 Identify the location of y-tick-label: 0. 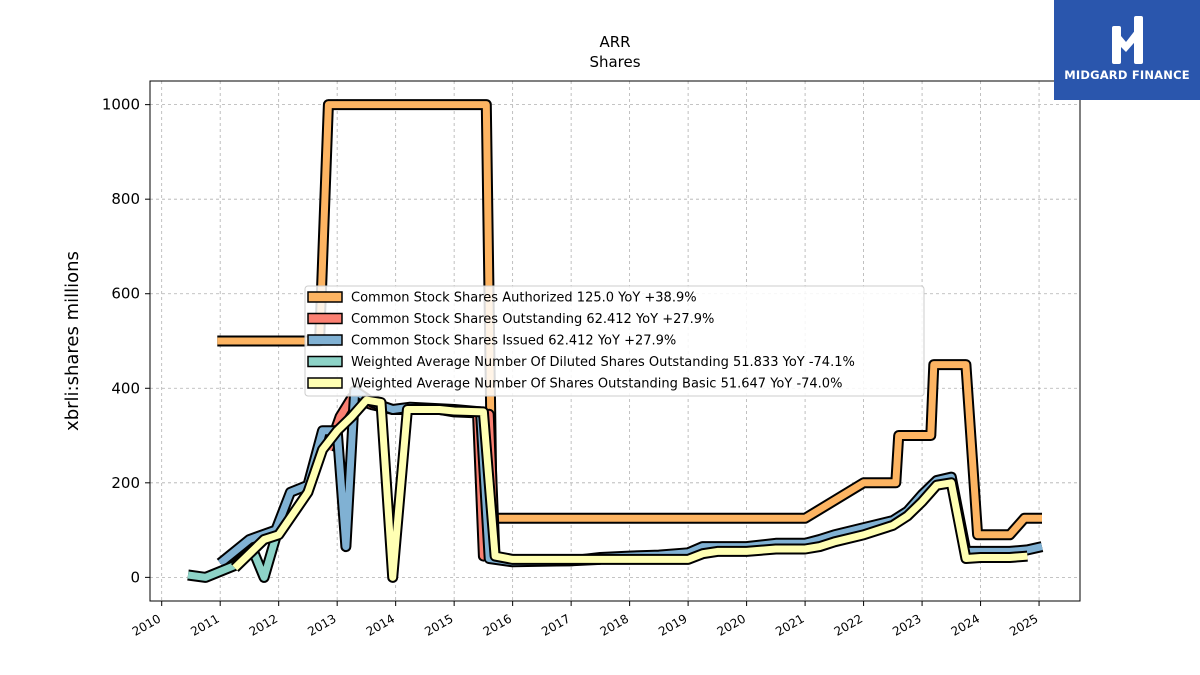
(135, 577).